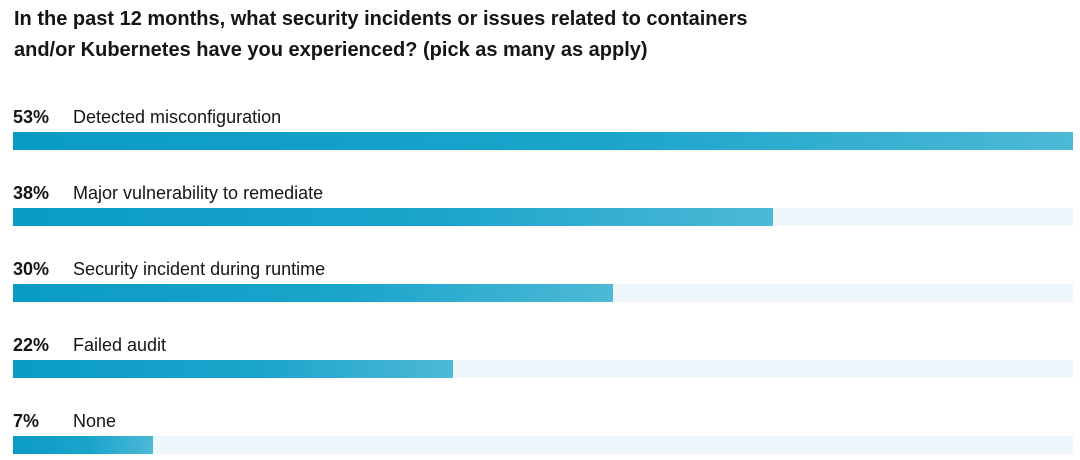  Describe the element at coordinates (26, 421) in the screenshot. I see `bar-value-label: 7%` at that location.